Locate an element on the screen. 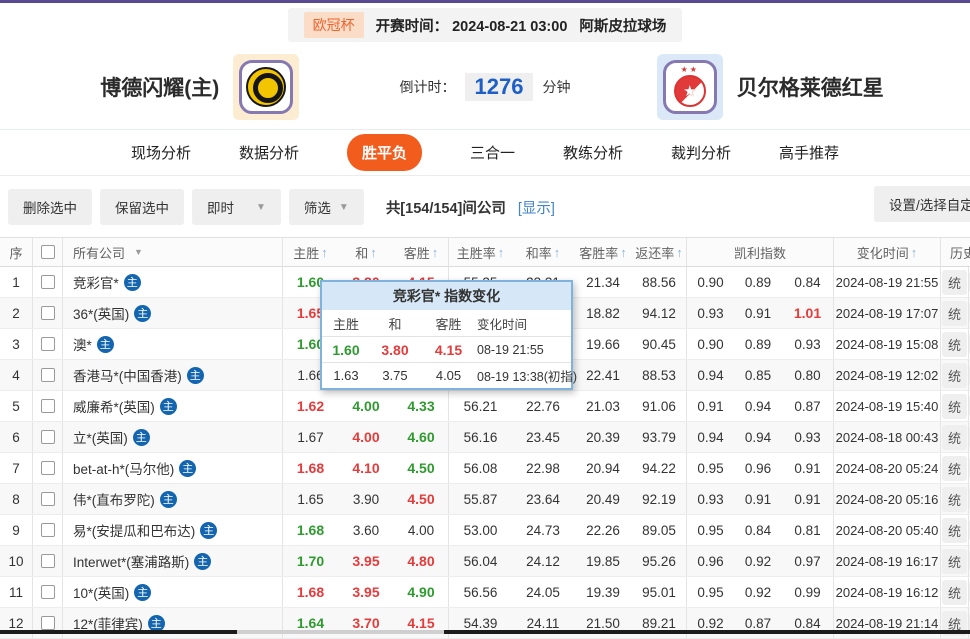 The height and width of the screenshot is (639, 970). tab-coach-analysis: 教练分析 is located at coordinates (593, 153).